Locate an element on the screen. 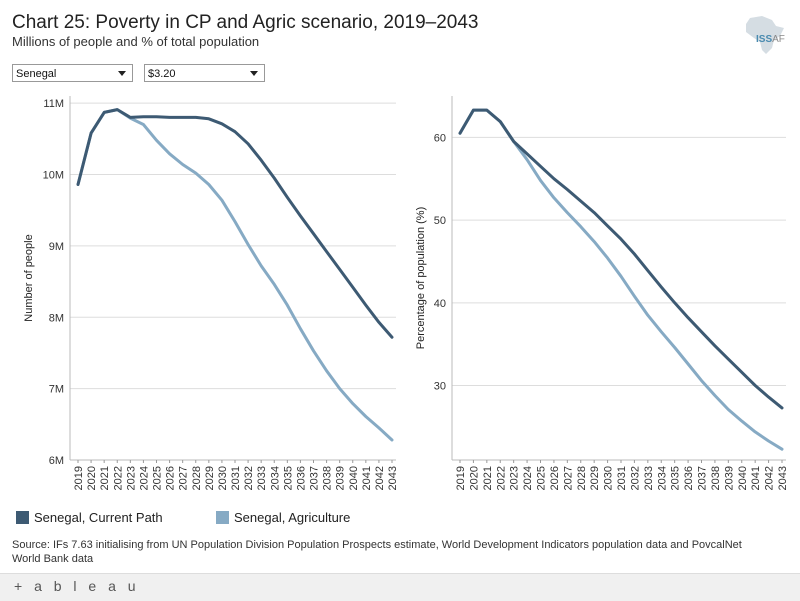 This screenshot has width=800, height=601. y-tick-label: 40 is located at coordinates (440, 304).